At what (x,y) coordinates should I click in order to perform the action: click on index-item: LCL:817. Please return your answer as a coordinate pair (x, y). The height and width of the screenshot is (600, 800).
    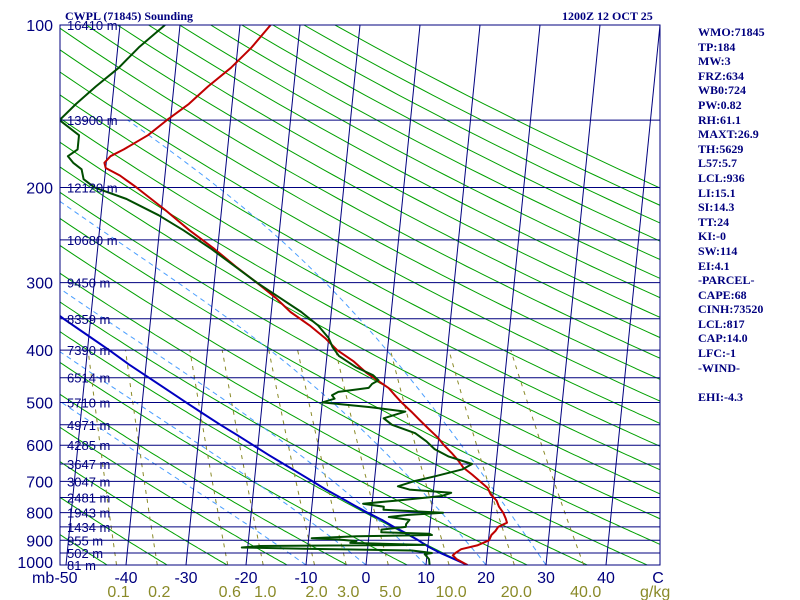
    Looking at the image, I should click on (721, 323).